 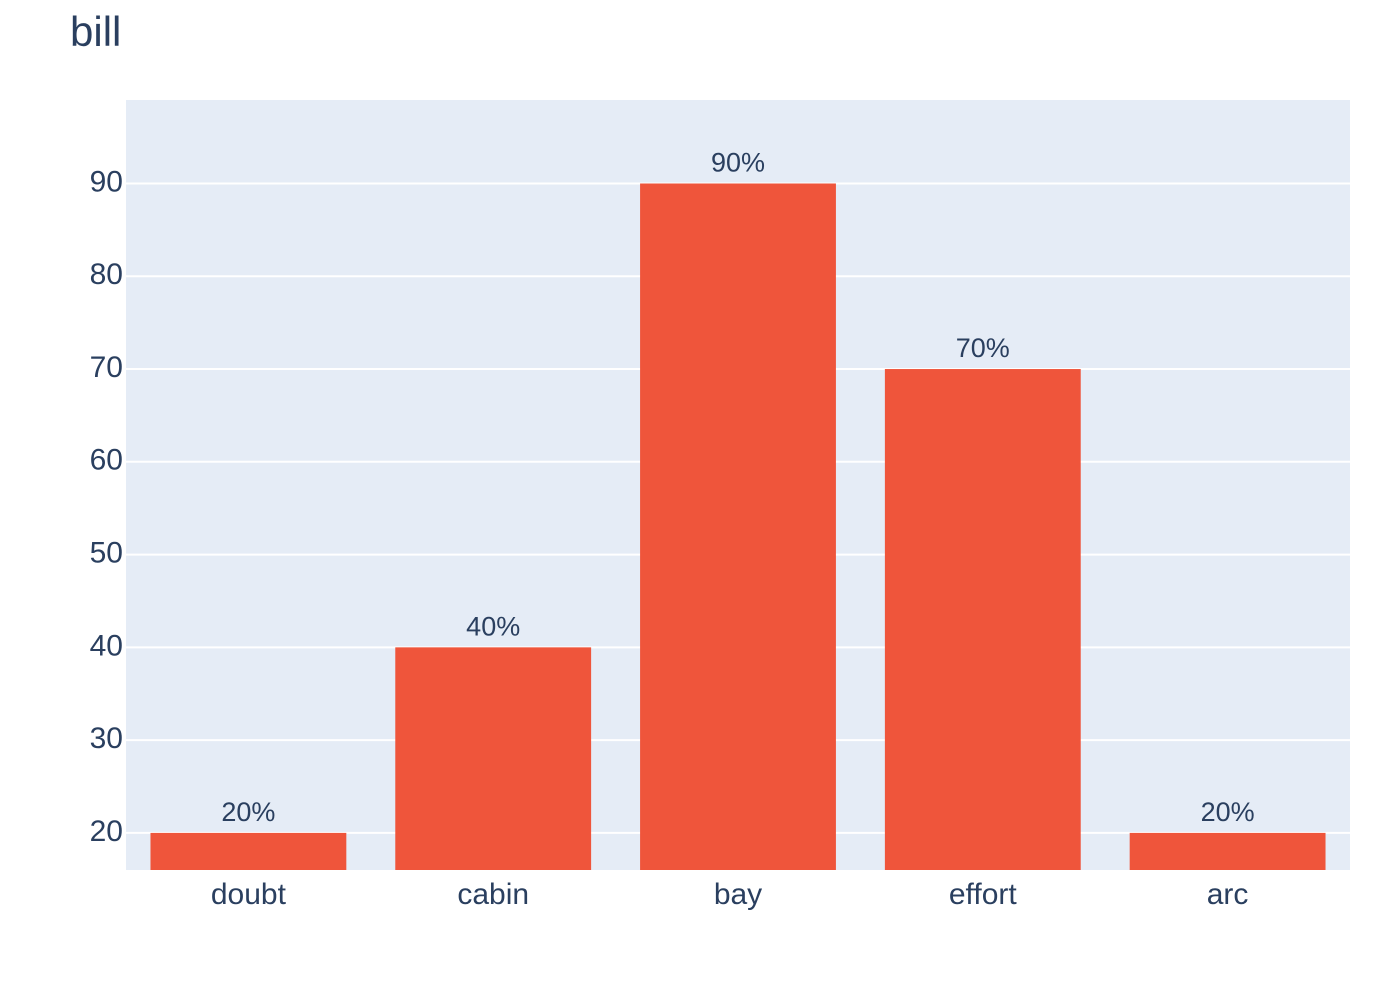 What do you see at coordinates (106, 645) in the screenshot?
I see `y-tick-label: 40` at bounding box center [106, 645].